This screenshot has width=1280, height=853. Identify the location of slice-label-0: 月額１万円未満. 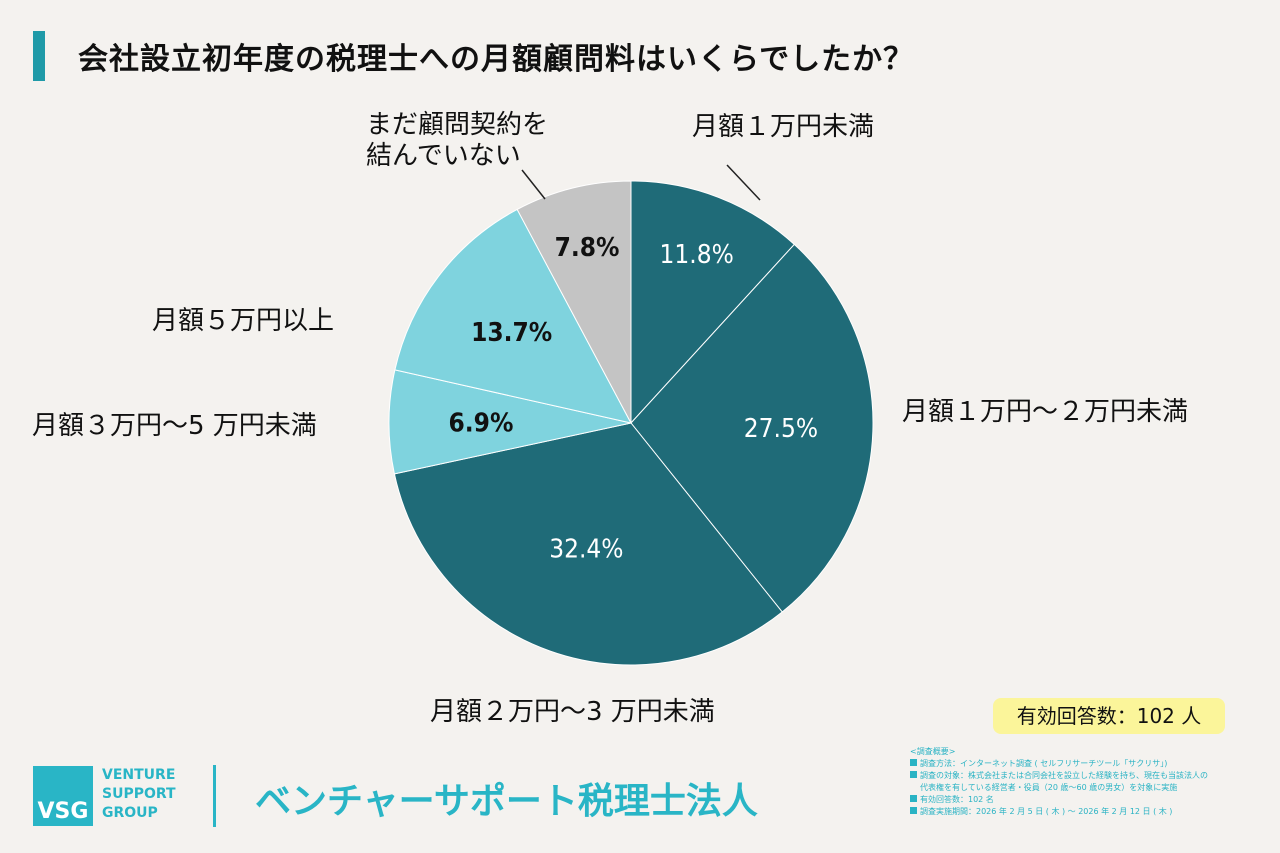
(783, 127).